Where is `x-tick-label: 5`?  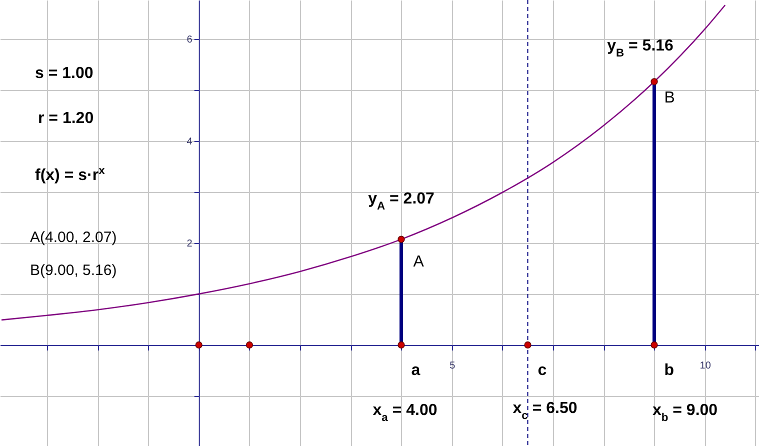 x-tick-label: 5 is located at coordinates (453, 366).